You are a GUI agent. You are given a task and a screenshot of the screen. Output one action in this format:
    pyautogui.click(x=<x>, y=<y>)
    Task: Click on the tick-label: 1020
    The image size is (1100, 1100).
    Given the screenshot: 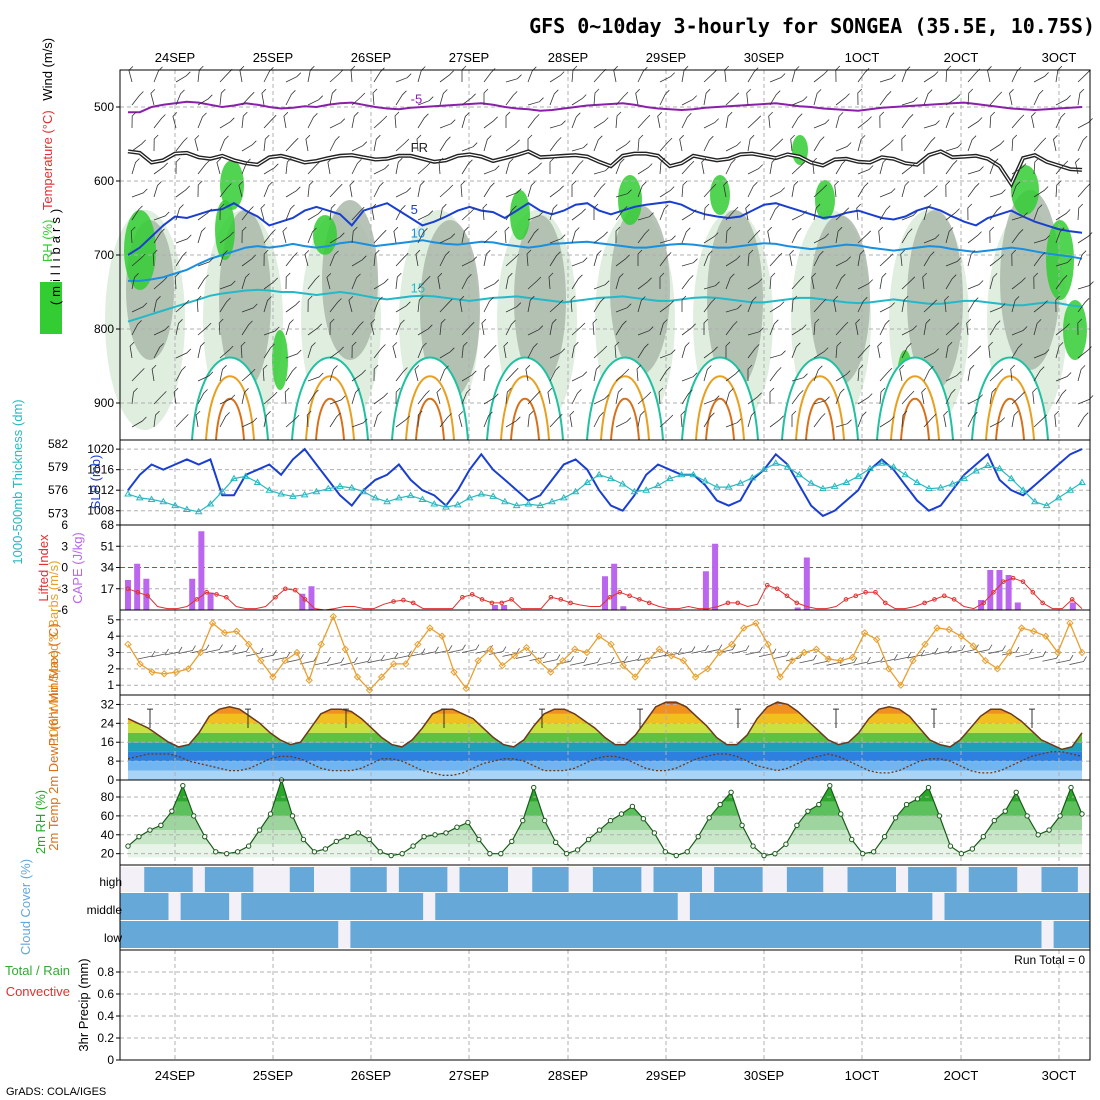 What is the action you would take?
    pyautogui.click(x=100, y=449)
    